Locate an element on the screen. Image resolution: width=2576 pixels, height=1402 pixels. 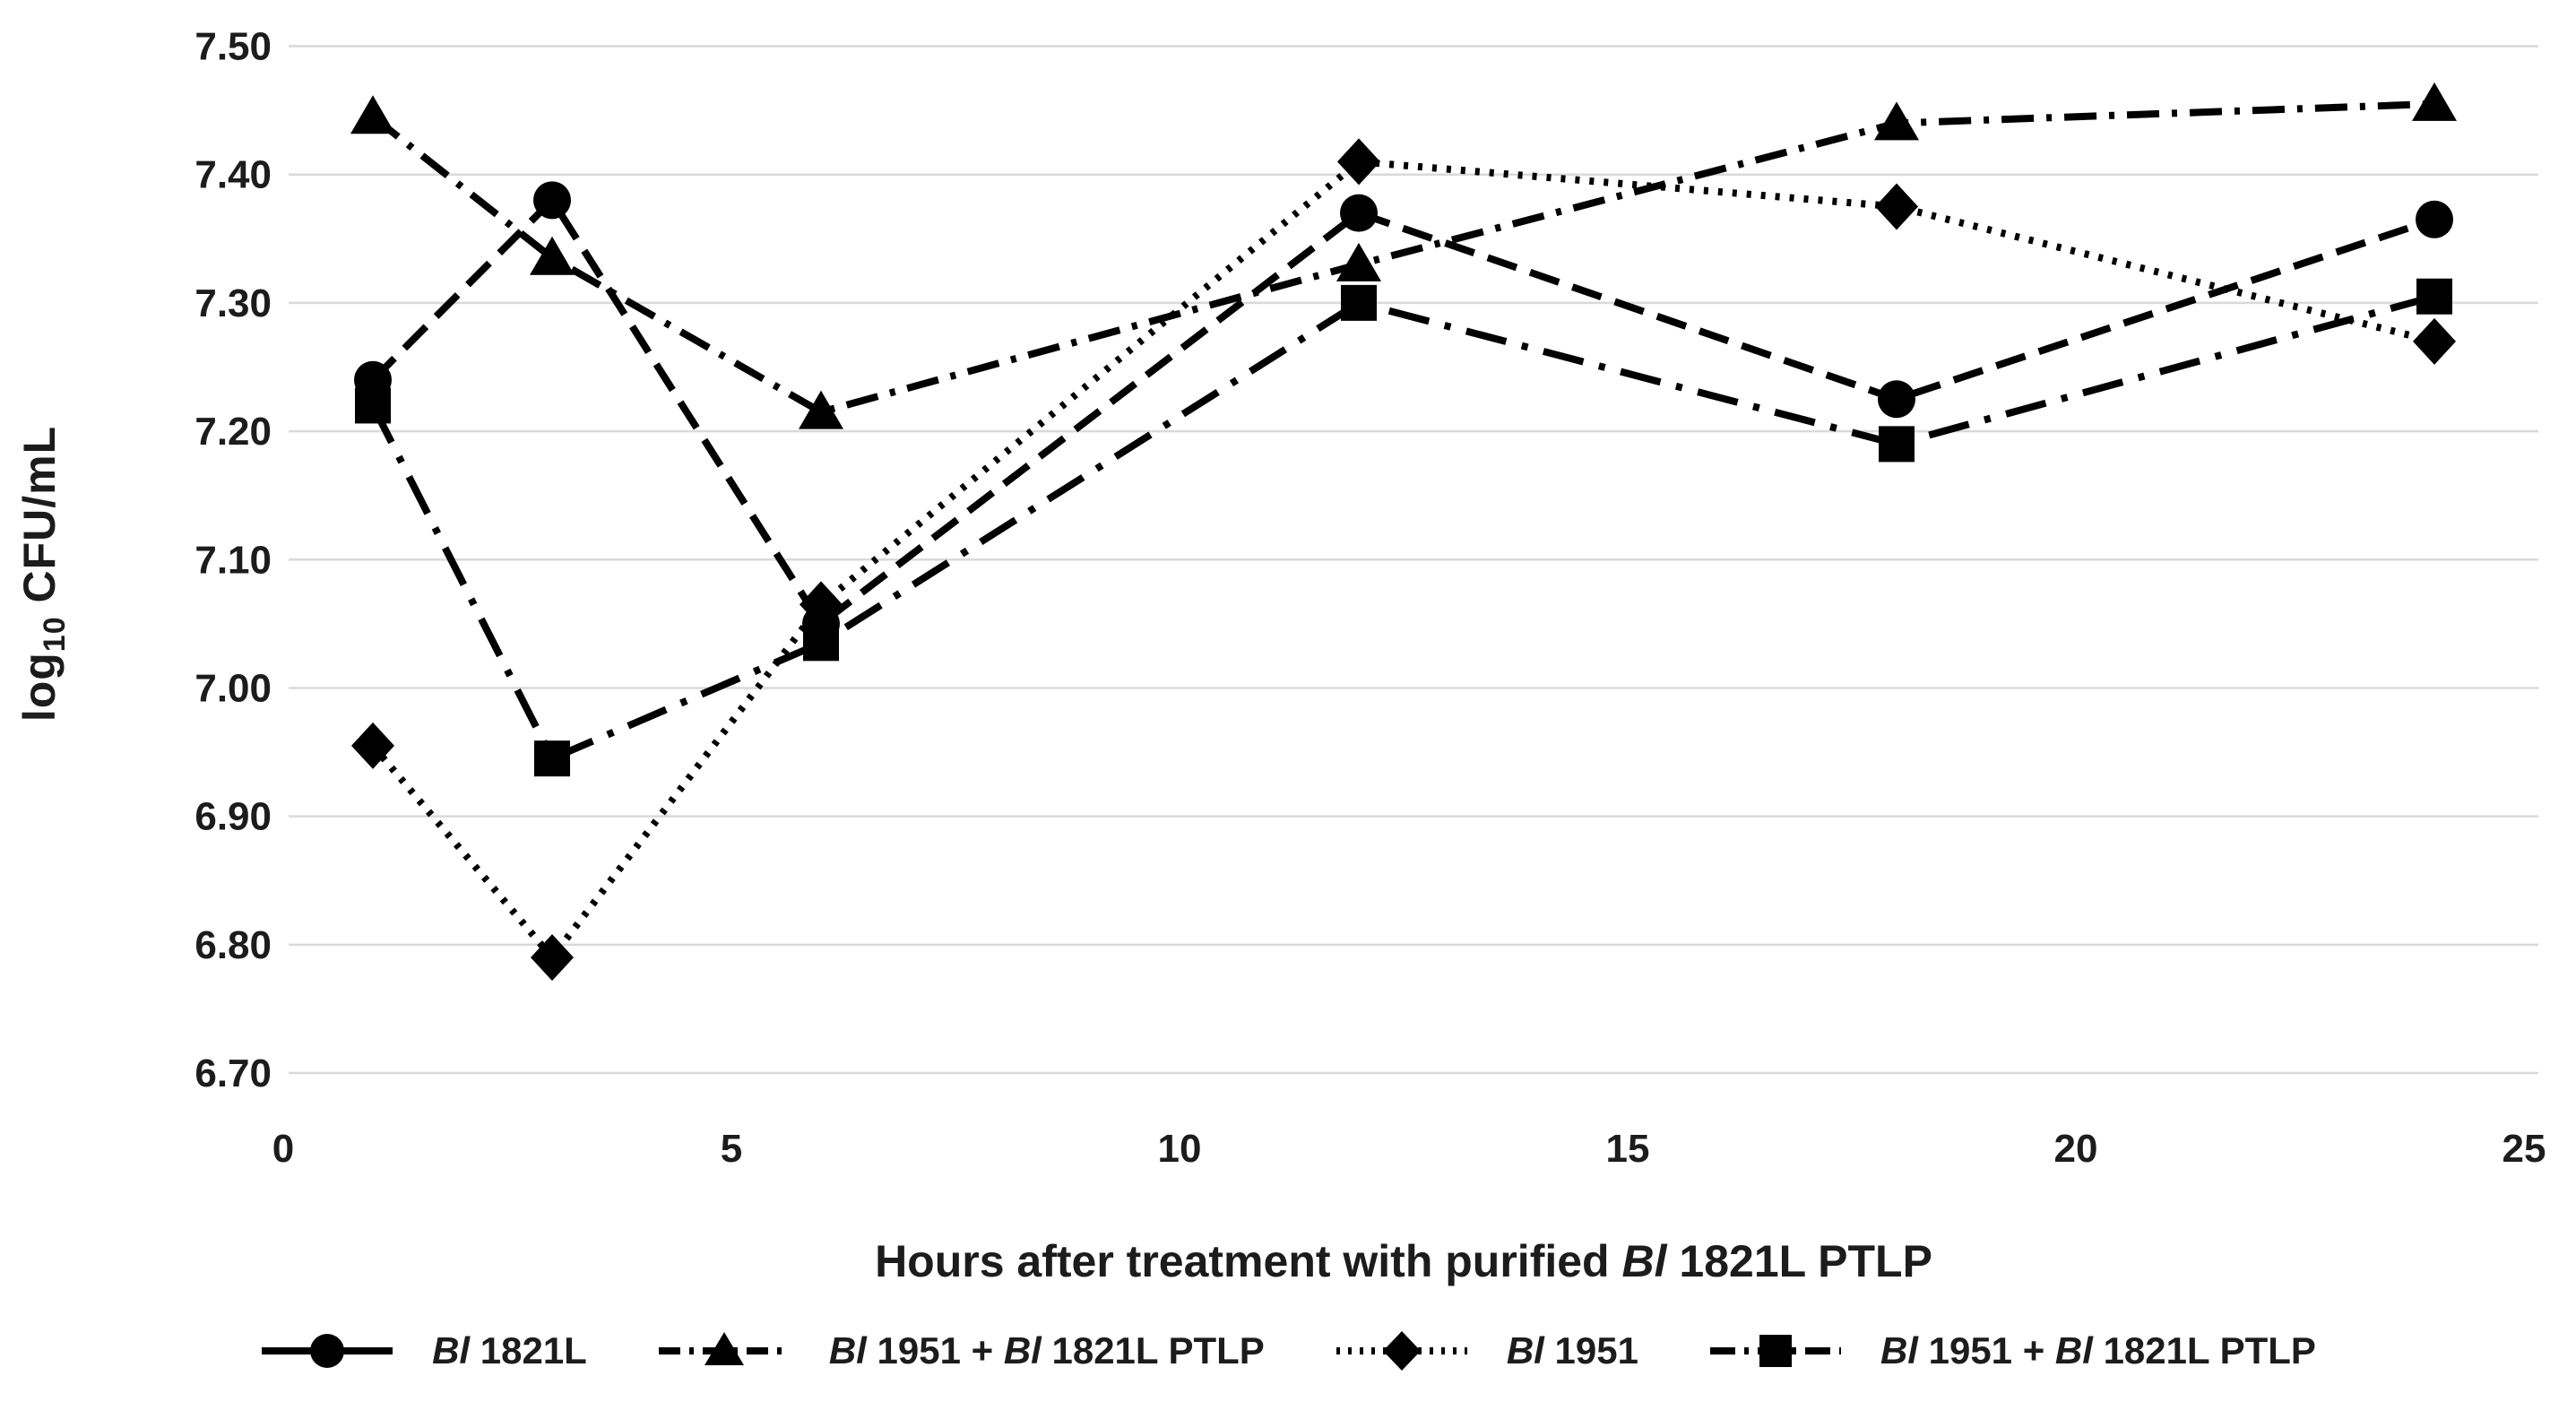
legend-label: Bl 1821L is located at coordinates (509, 1350).